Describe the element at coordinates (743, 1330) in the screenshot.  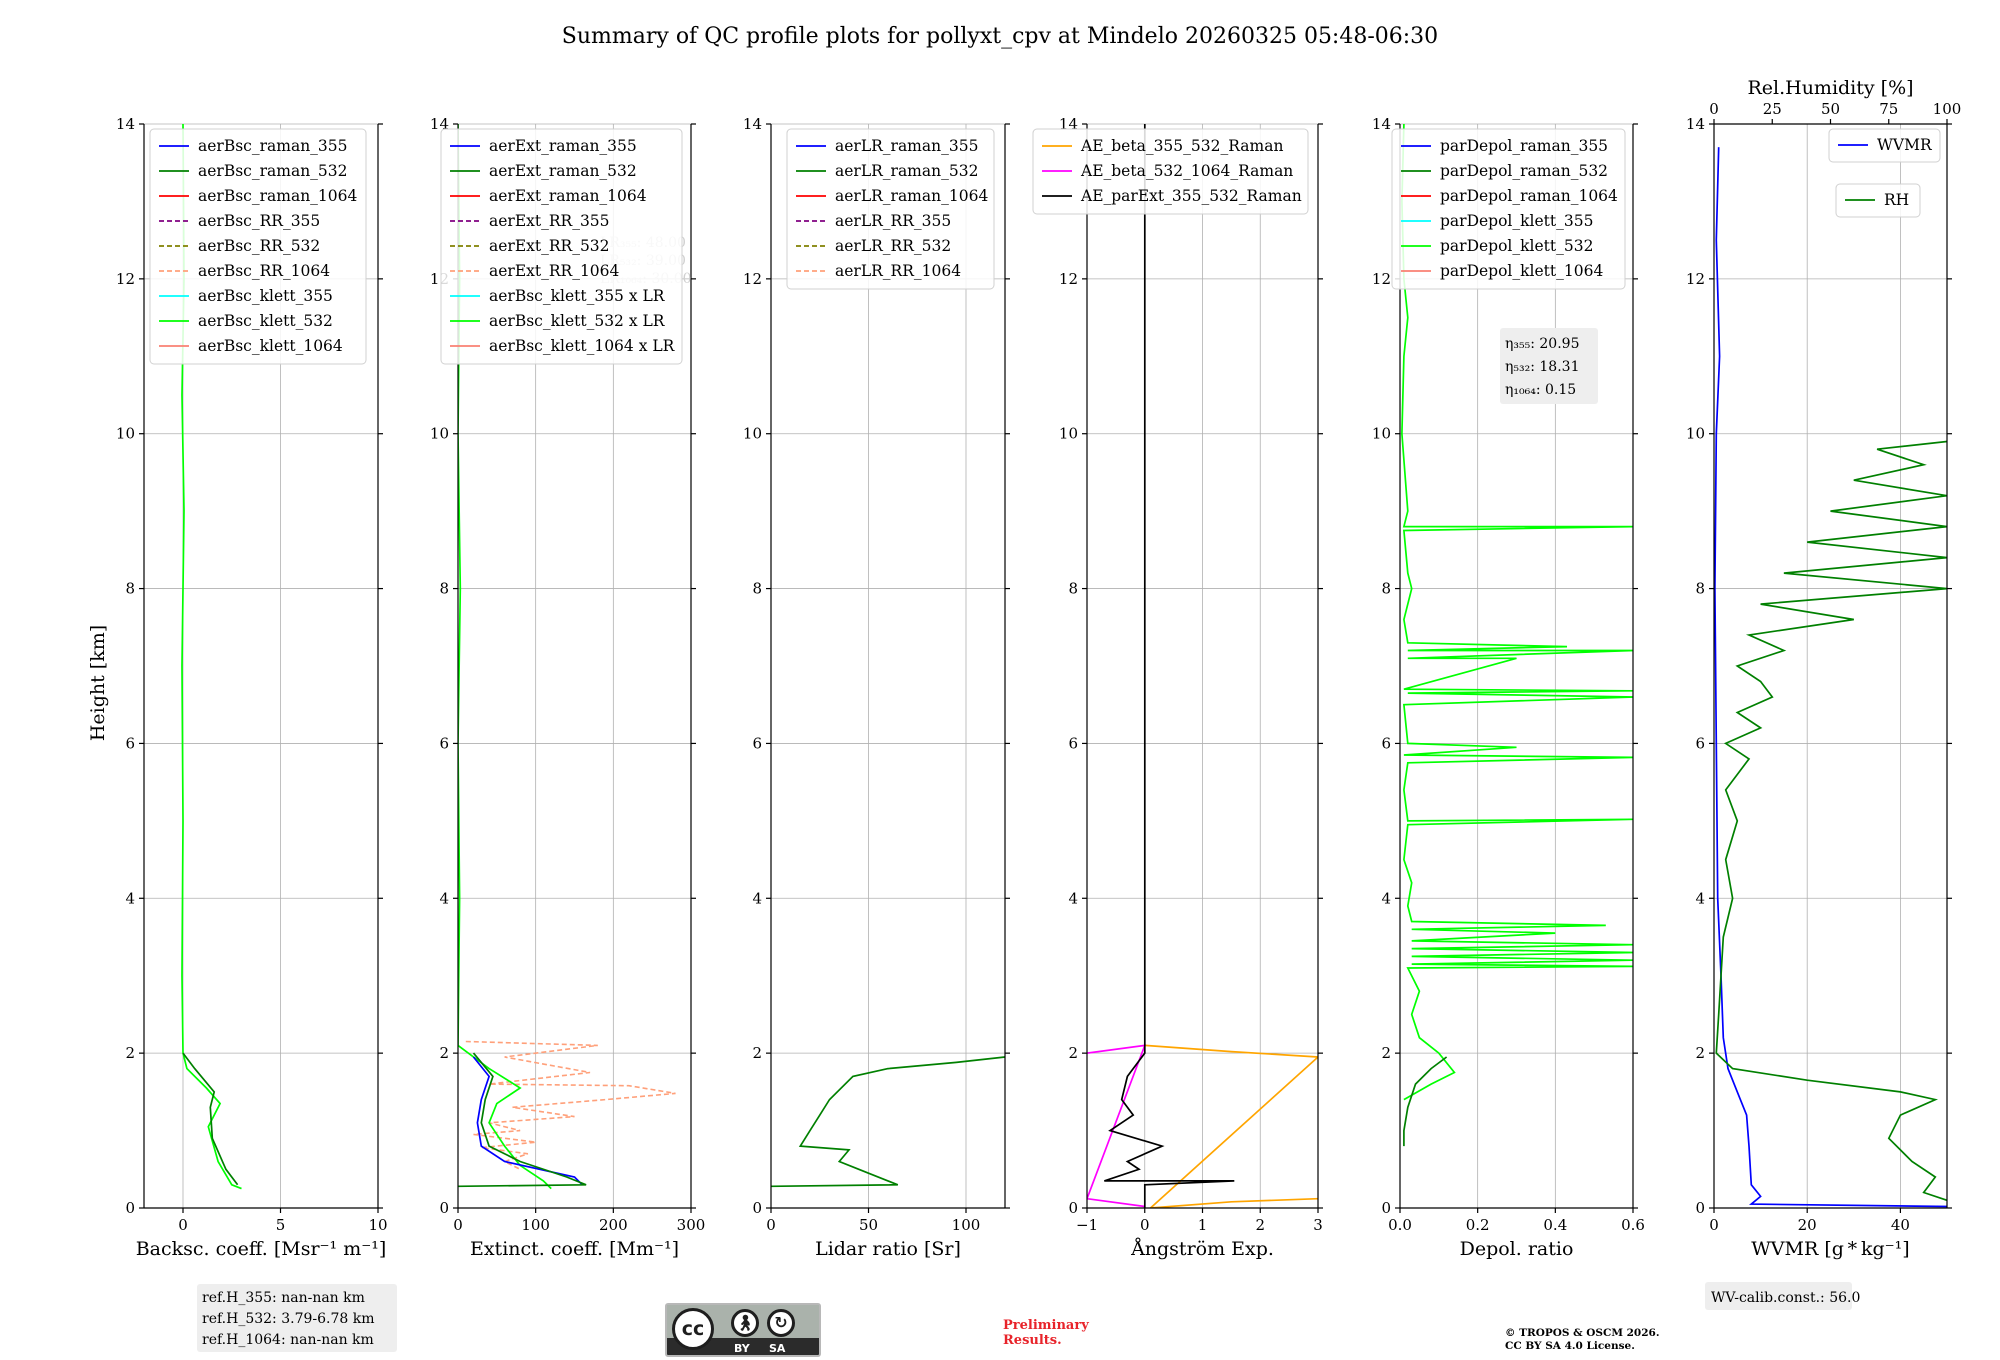
I see `cc-by-sa-badge: cc 🚶︎ ↻ BY SA` at that location.